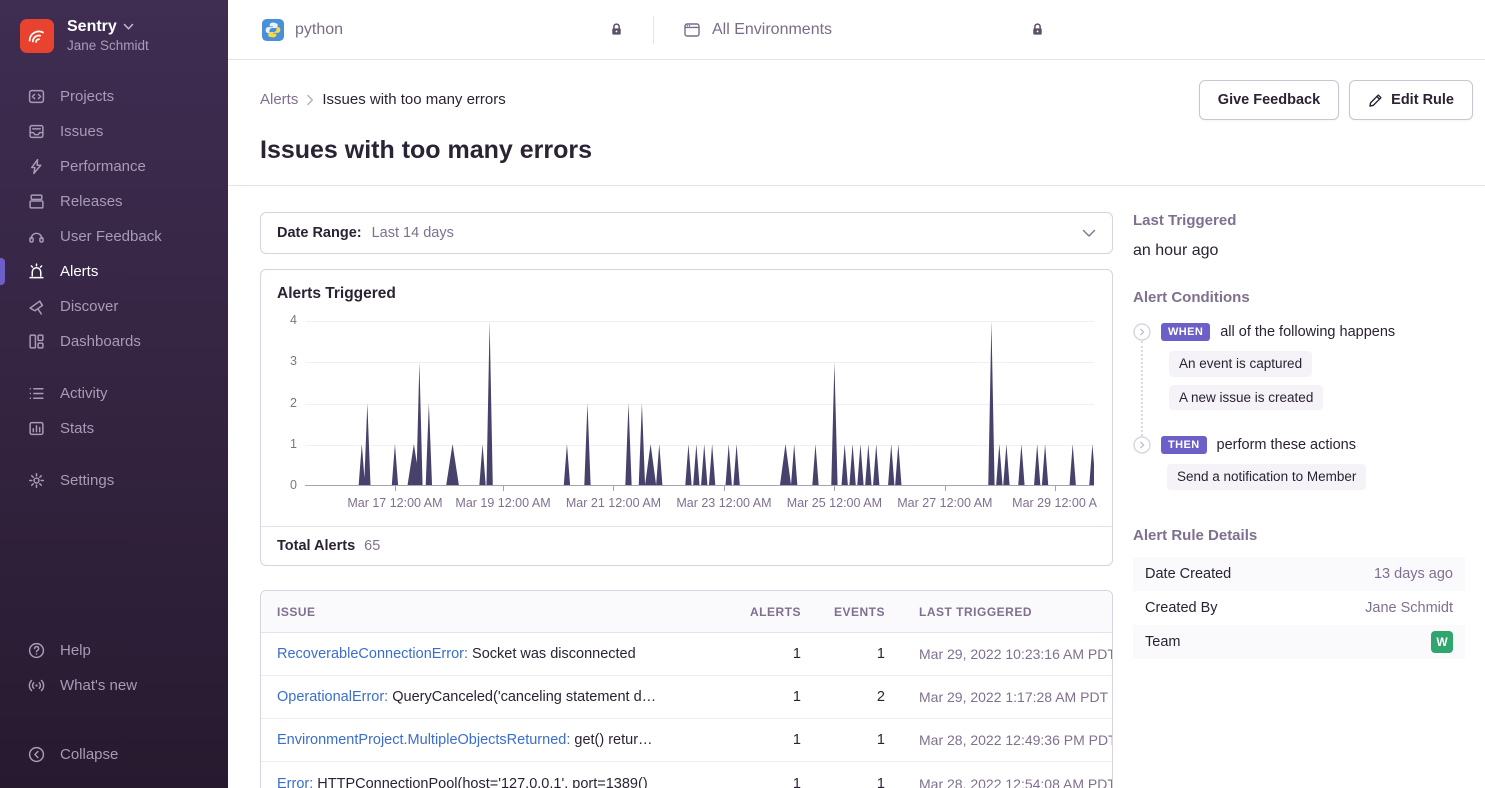 This screenshot has height=788, width=1485. What do you see at coordinates (36, 271) in the screenshot?
I see `alerts-icon` at bounding box center [36, 271].